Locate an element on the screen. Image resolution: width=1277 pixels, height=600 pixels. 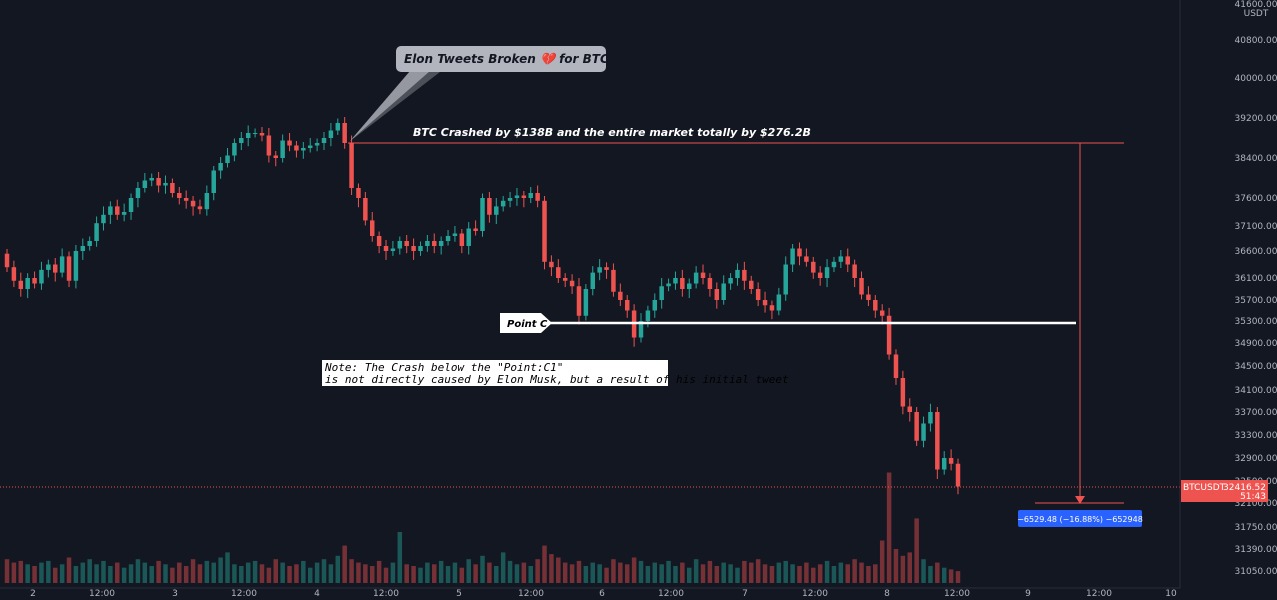
measure-text: −6529.48 (−16.88%) −652948 is located at coordinates (1080, 519).